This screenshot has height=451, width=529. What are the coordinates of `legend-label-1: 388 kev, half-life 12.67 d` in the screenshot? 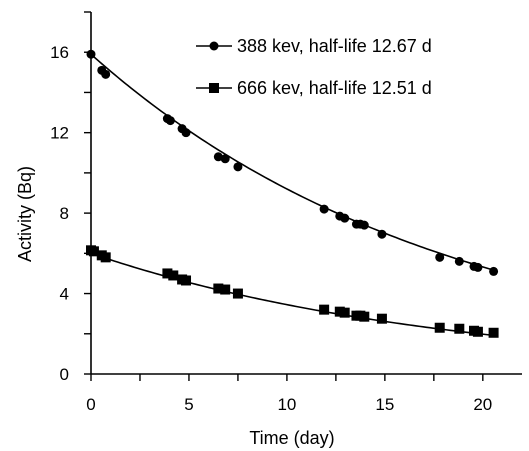 It's located at (334, 46).